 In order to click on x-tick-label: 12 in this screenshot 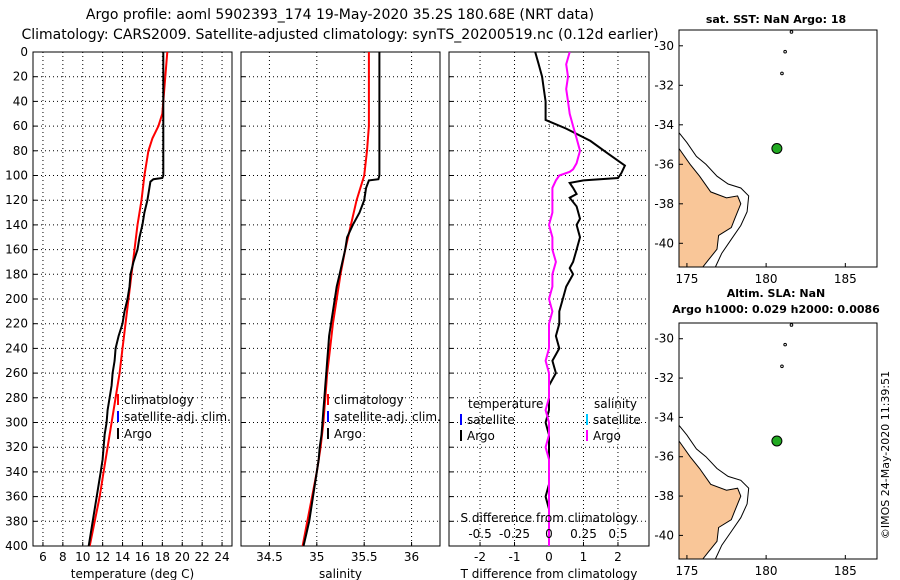, I will do `click(102, 557)`.